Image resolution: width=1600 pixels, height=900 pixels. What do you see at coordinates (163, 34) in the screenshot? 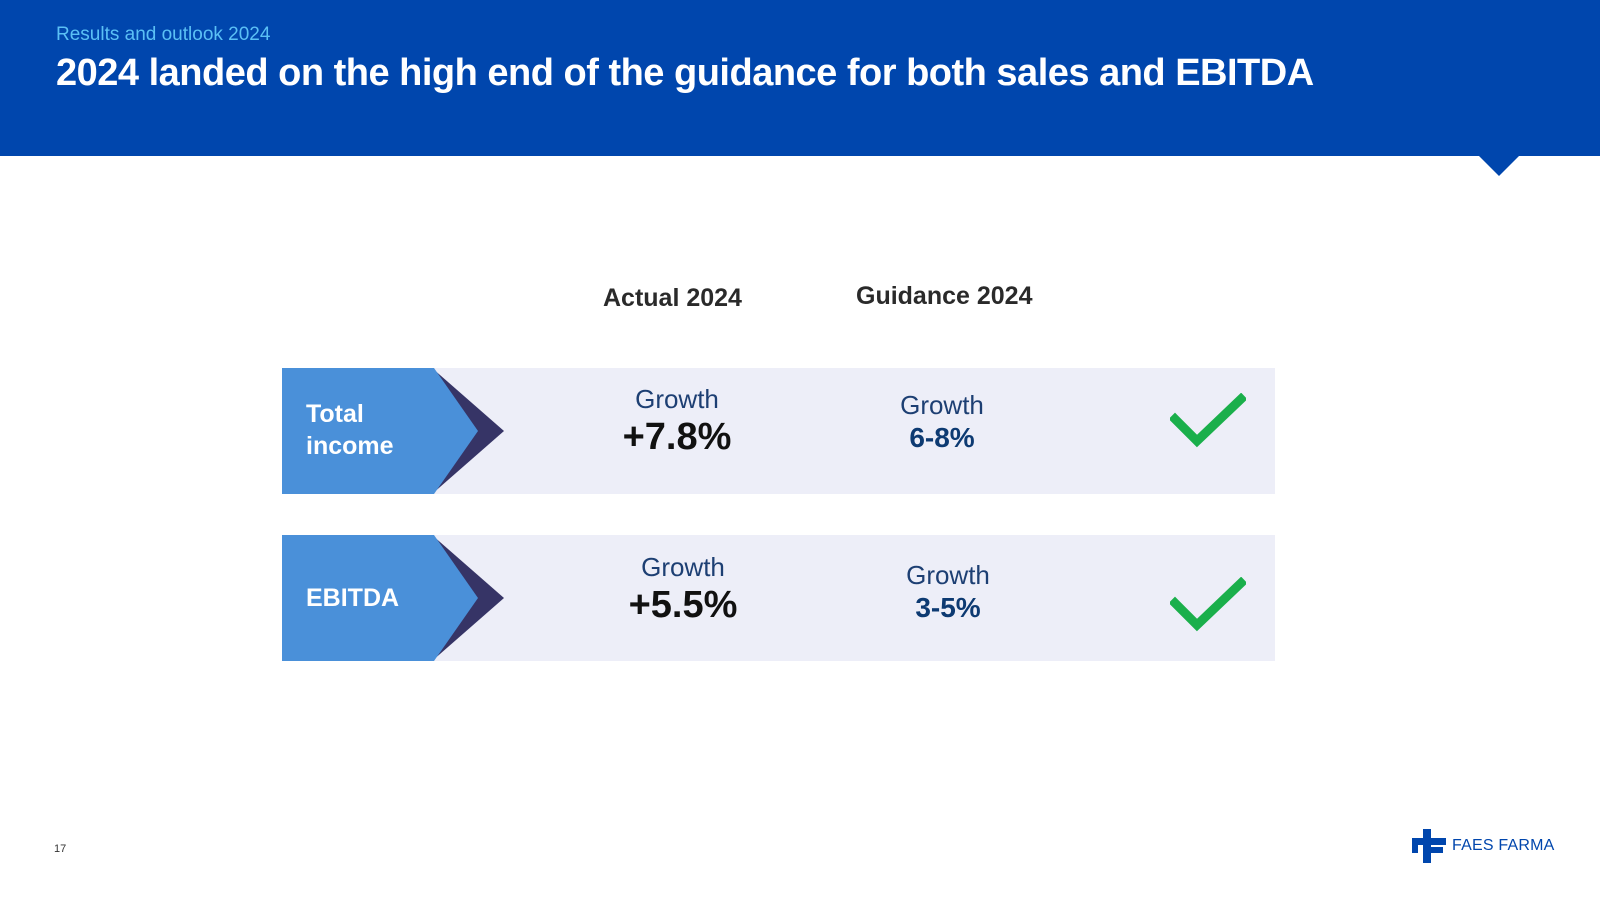
I see `section-subtitle: Results and outlook 2024` at bounding box center [163, 34].